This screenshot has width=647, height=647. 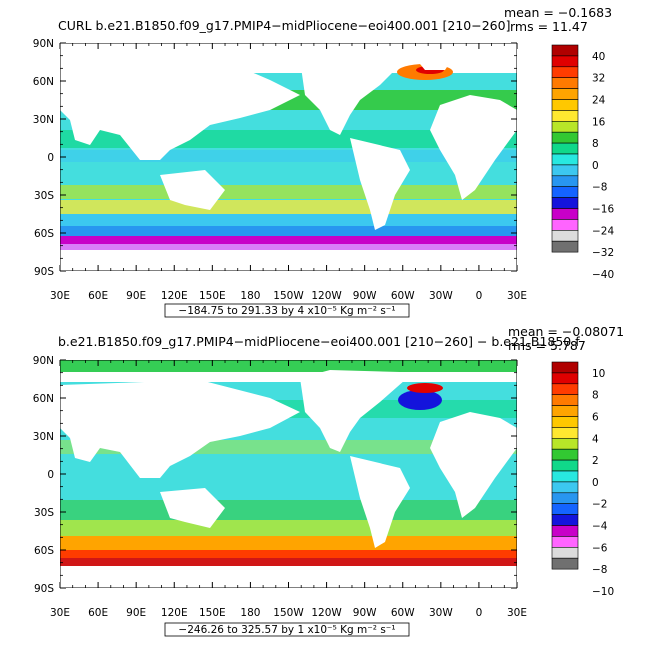 What do you see at coordinates (595, 461) in the screenshot?
I see `panel-bottom-colorbar-label: 2` at bounding box center [595, 461].